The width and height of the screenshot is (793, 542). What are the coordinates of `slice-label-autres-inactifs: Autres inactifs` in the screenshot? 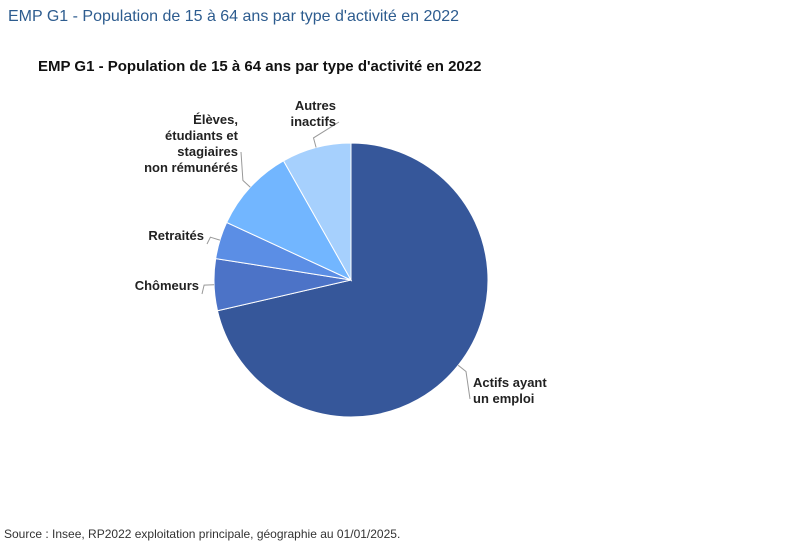 It's located at (313, 113).